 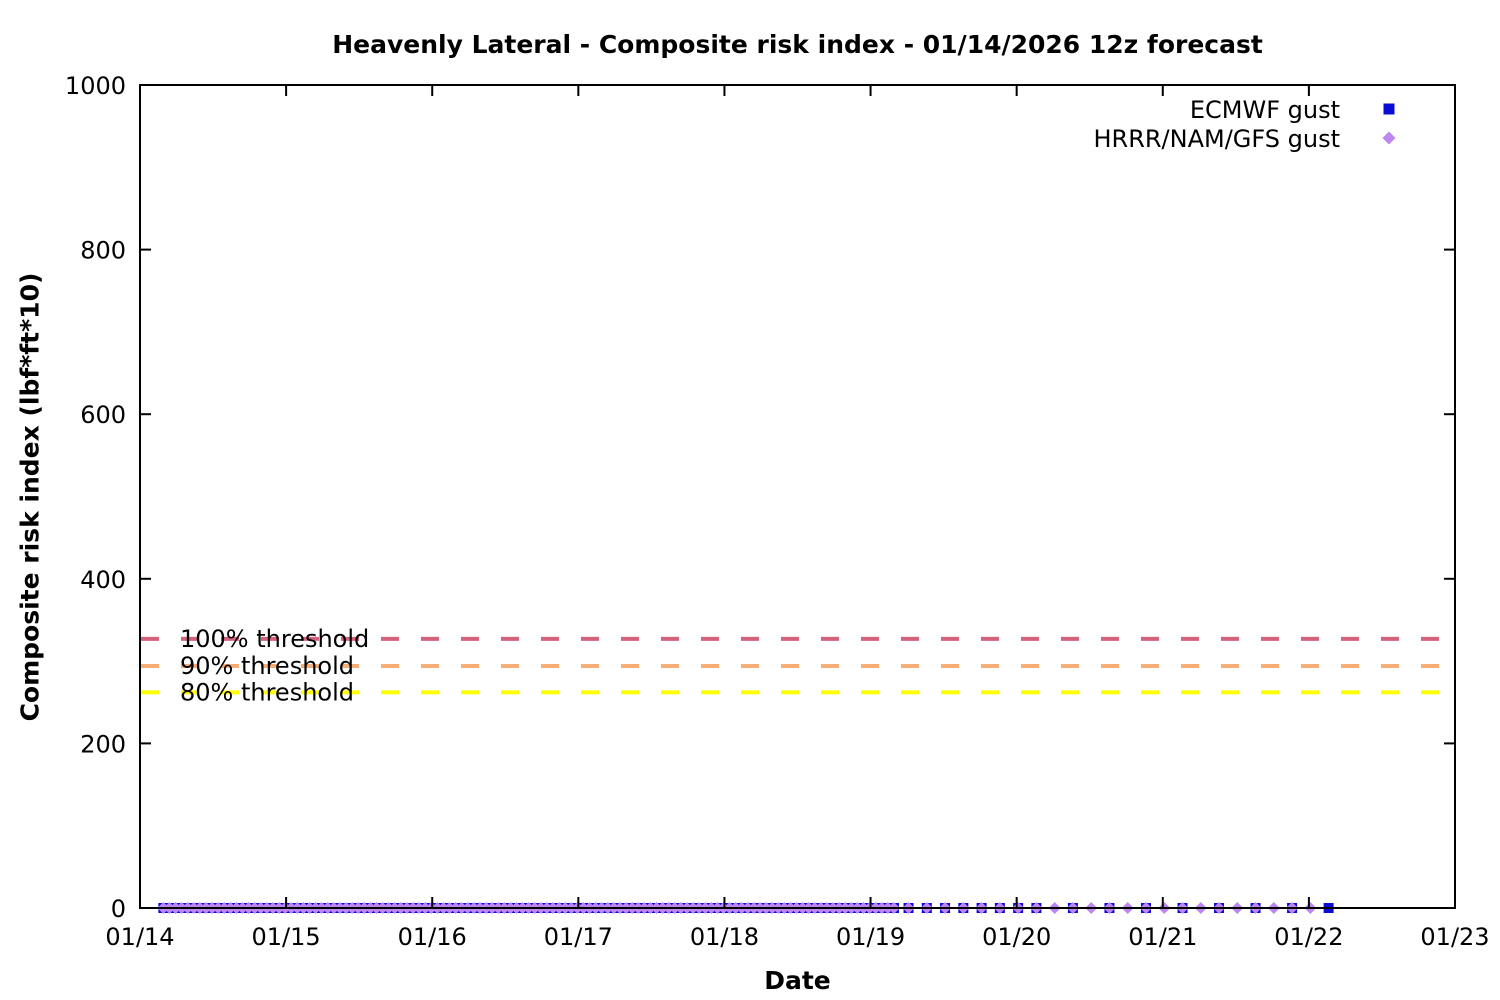 I want to click on x-axis-label: Date, so click(x=797, y=980).